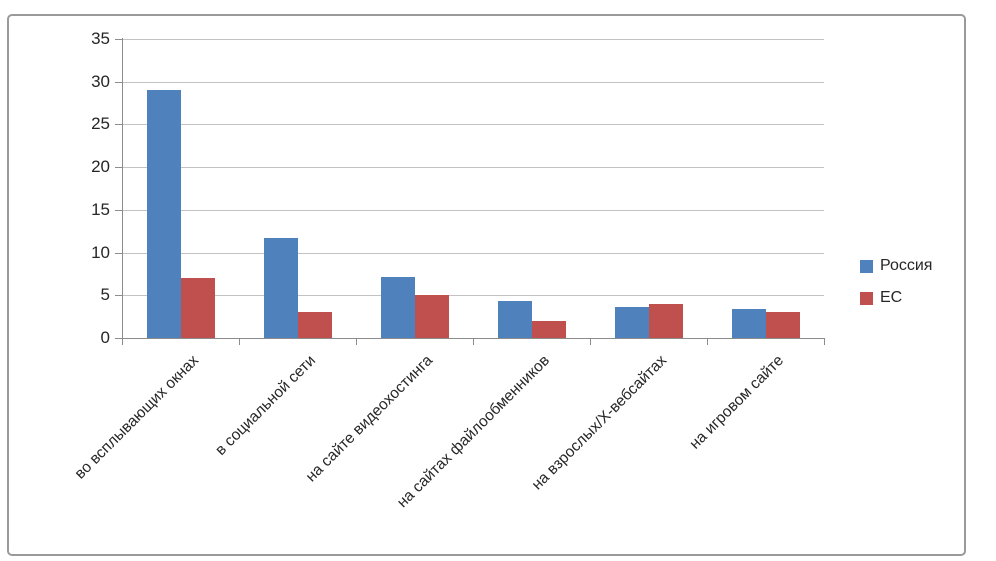  What do you see at coordinates (122, 188) in the screenshot?
I see `y-axis-line` at bounding box center [122, 188].